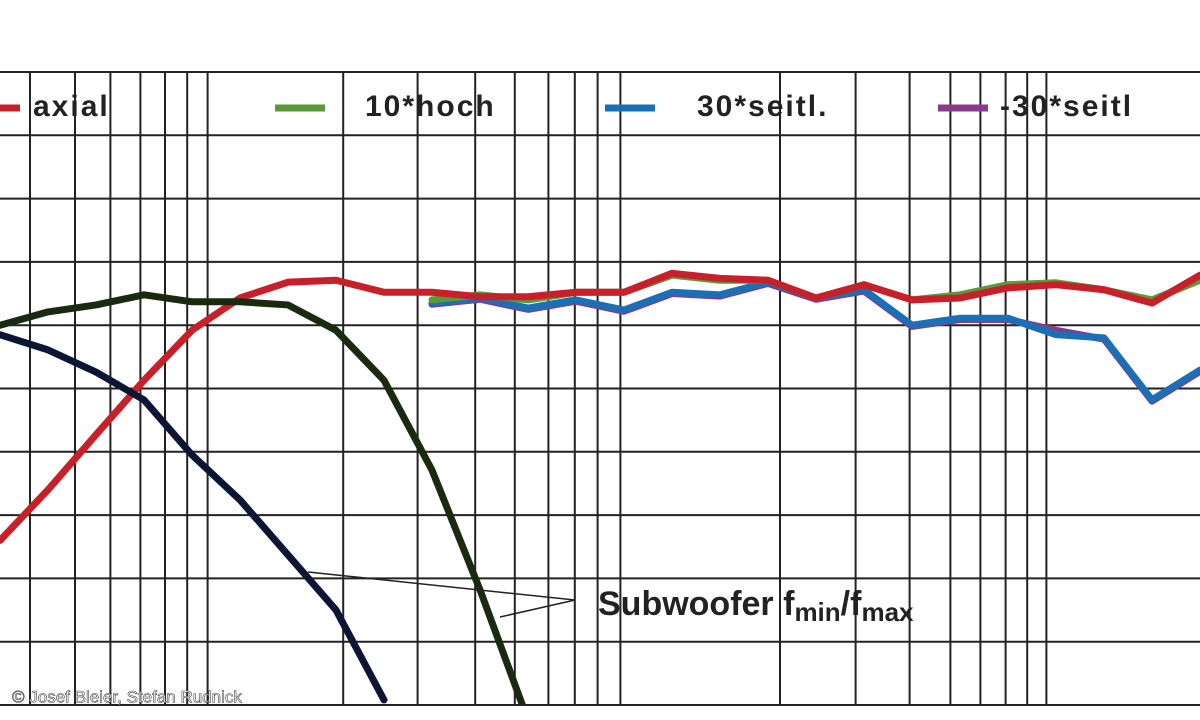 This screenshot has width=1200, height=720. I want to click on credit: © Josef Bleier, Stefan Rudnick, so click(127, 696).